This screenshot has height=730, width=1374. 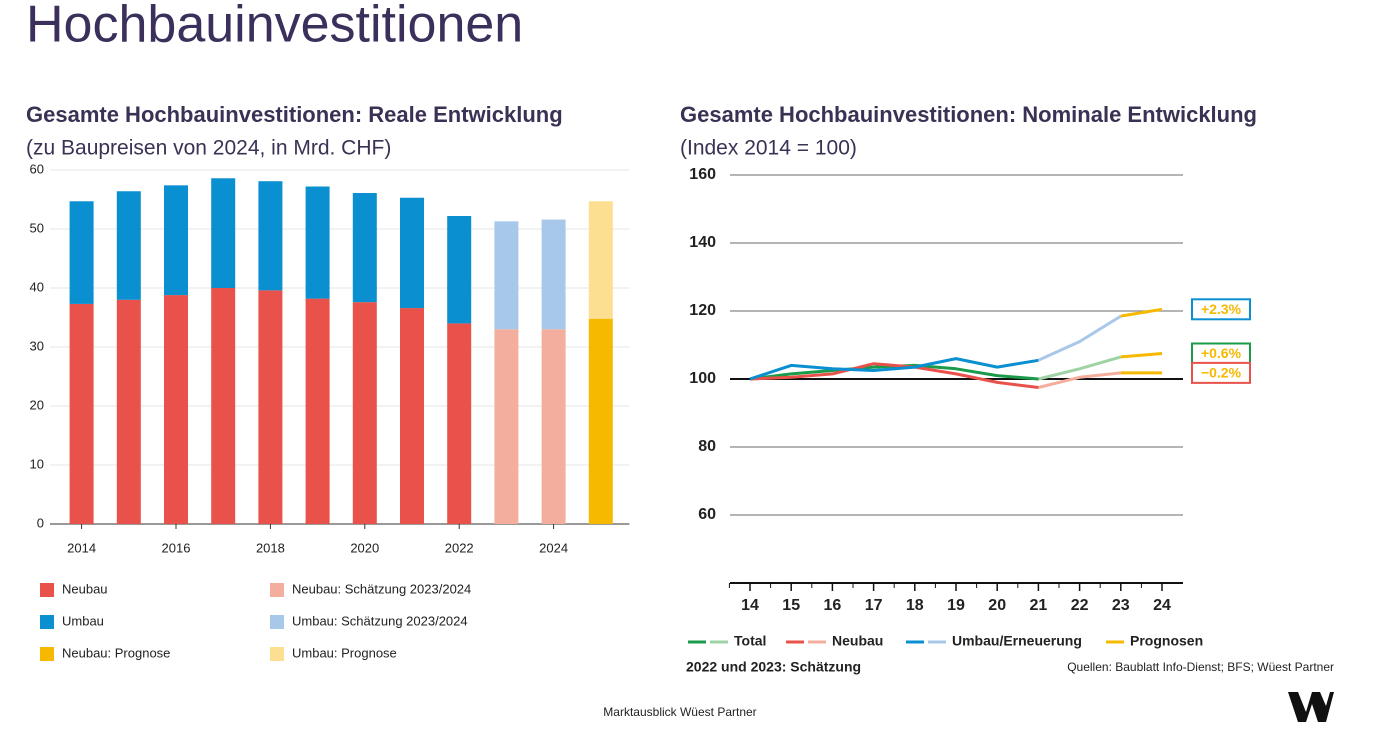 What do you see at coordinates (702, 174) in the screenshot?
I see `y-tick-label: 160` at bounding box center [702, 174].